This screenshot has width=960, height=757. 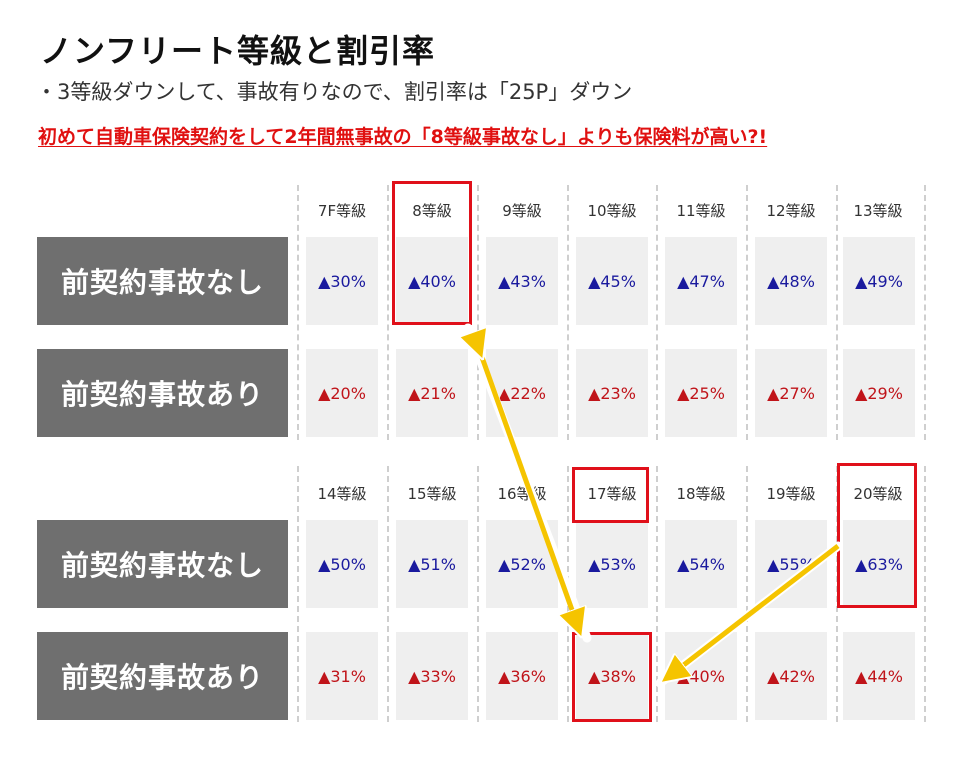 I want to click on rate-cell: ▲38%, so click(x=612, y=676).